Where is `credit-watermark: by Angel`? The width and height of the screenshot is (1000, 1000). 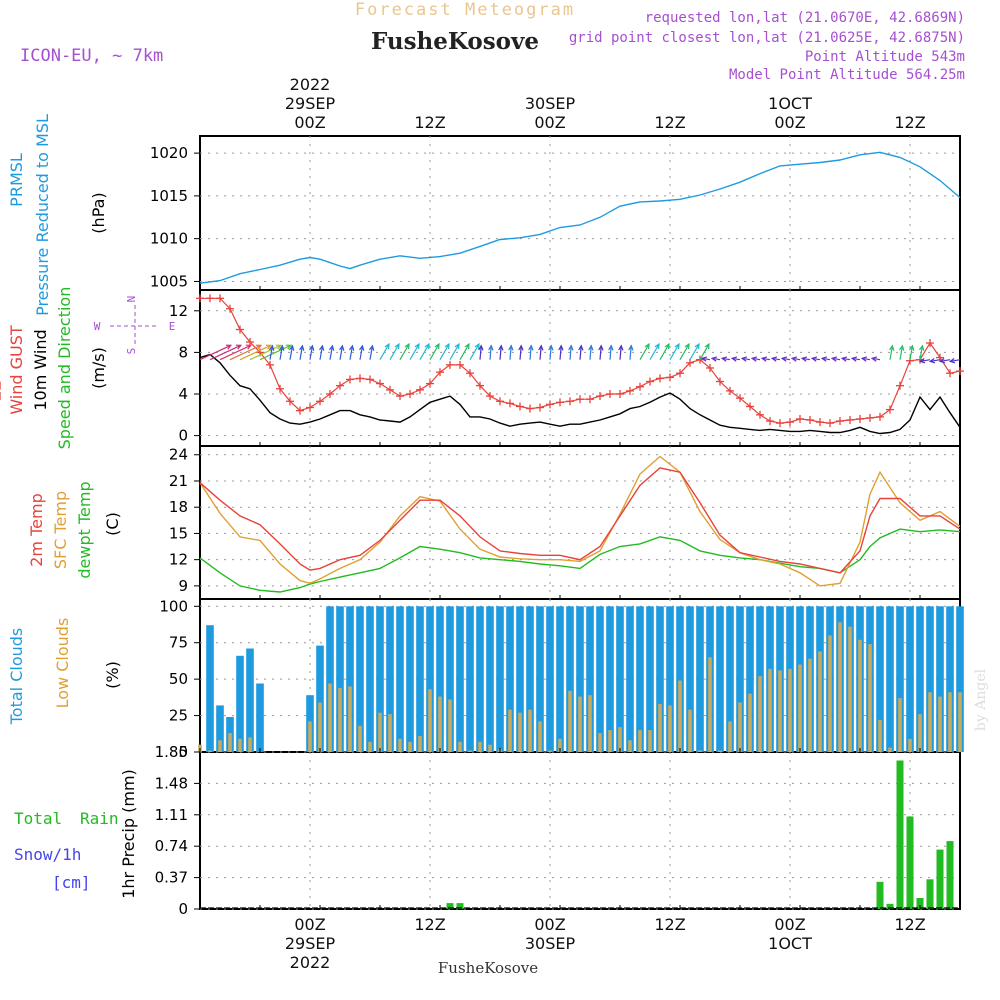 credit-watermark: by Angel is located at coordinates (981, 699).